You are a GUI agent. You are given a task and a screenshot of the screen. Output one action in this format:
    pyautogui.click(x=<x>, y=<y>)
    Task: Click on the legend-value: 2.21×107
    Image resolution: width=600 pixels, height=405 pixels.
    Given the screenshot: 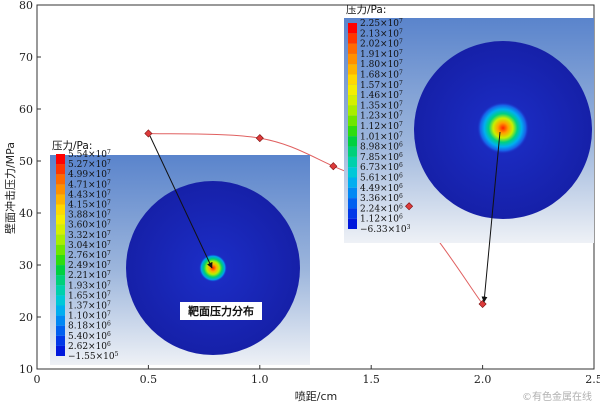 What is the action you would take?
    pyautogui.click(x=89, y=275)
    